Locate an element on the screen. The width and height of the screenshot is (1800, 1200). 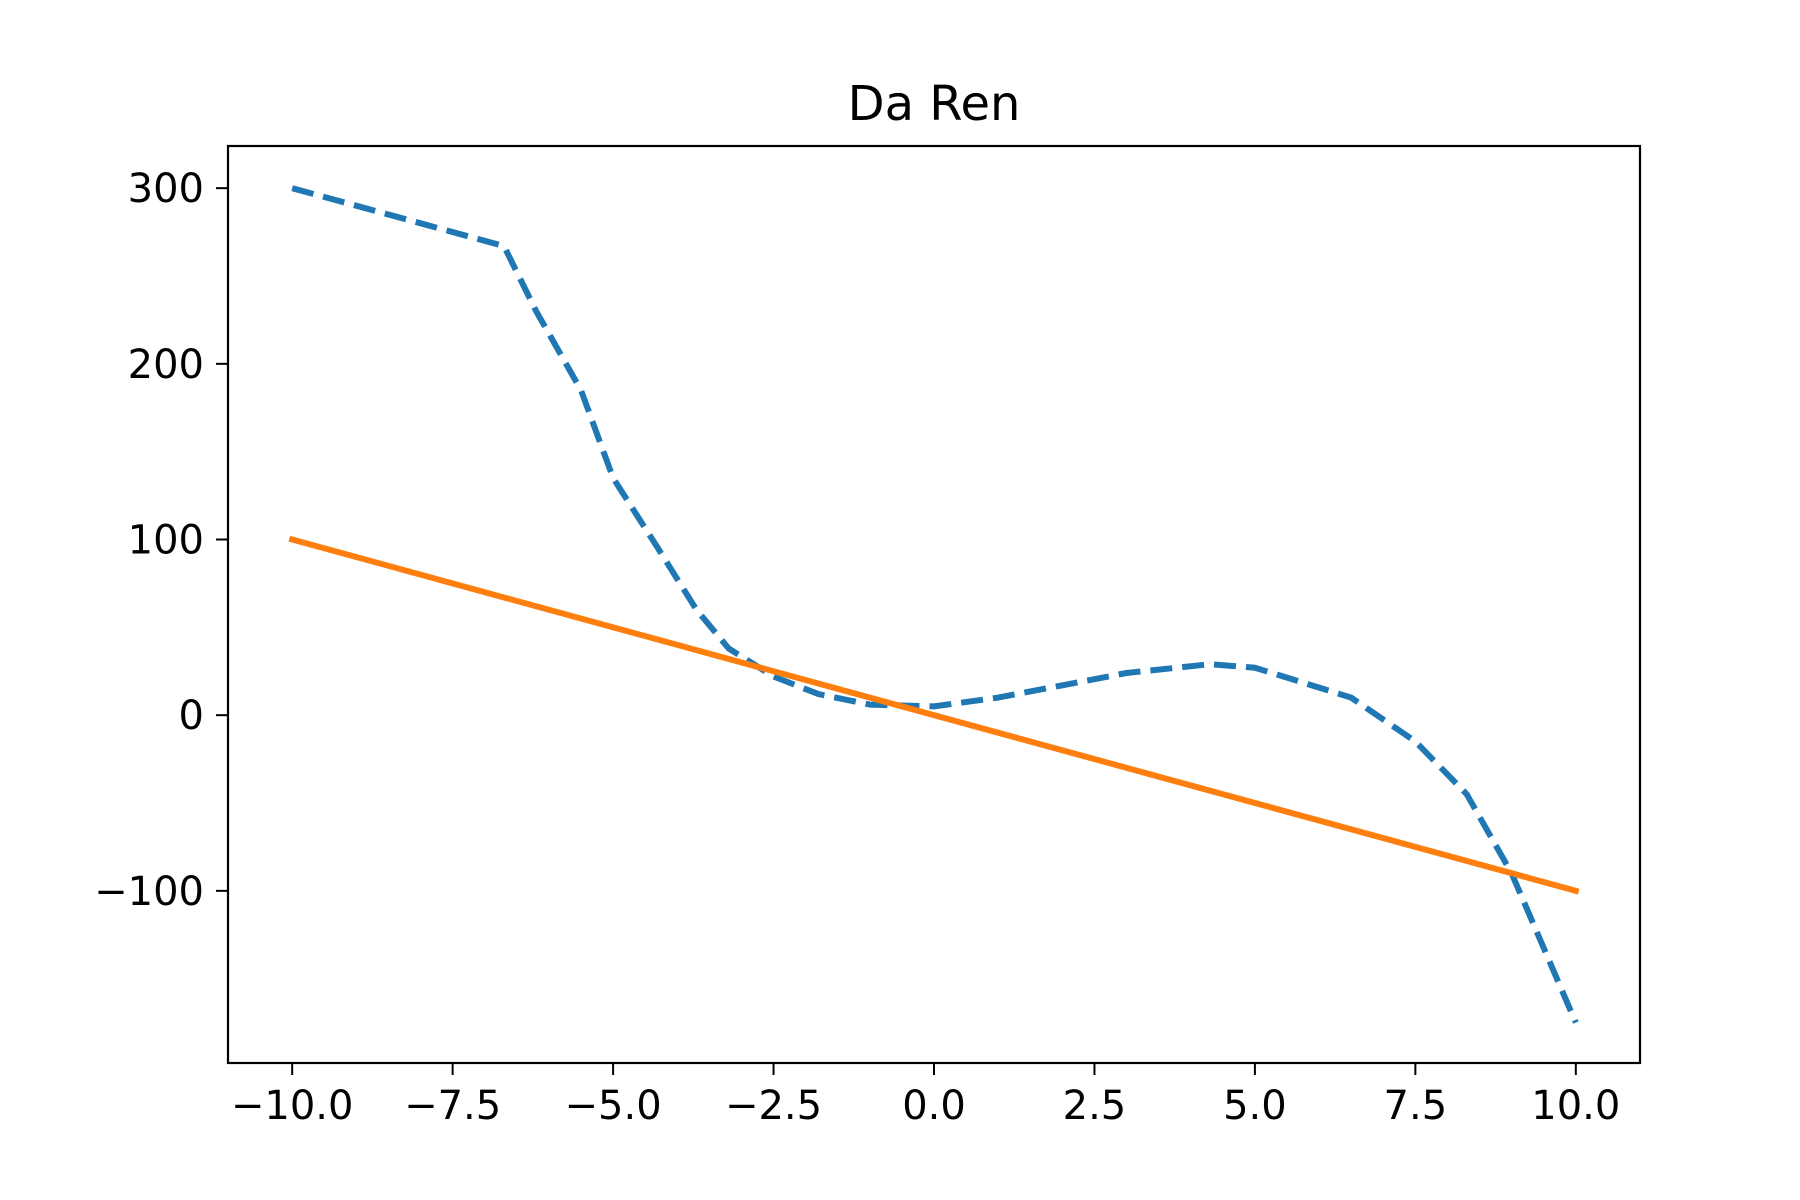
y-tick-label: −100 is located at coordinates (149, 892).